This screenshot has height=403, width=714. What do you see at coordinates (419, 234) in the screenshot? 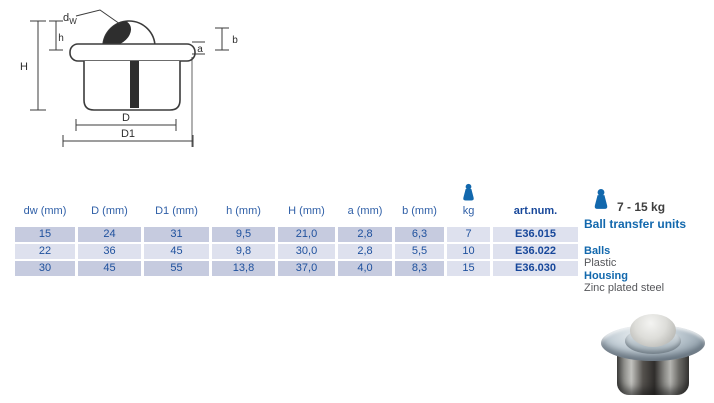
I see `cell-b: 6,3` at bounding box center [419, 234].